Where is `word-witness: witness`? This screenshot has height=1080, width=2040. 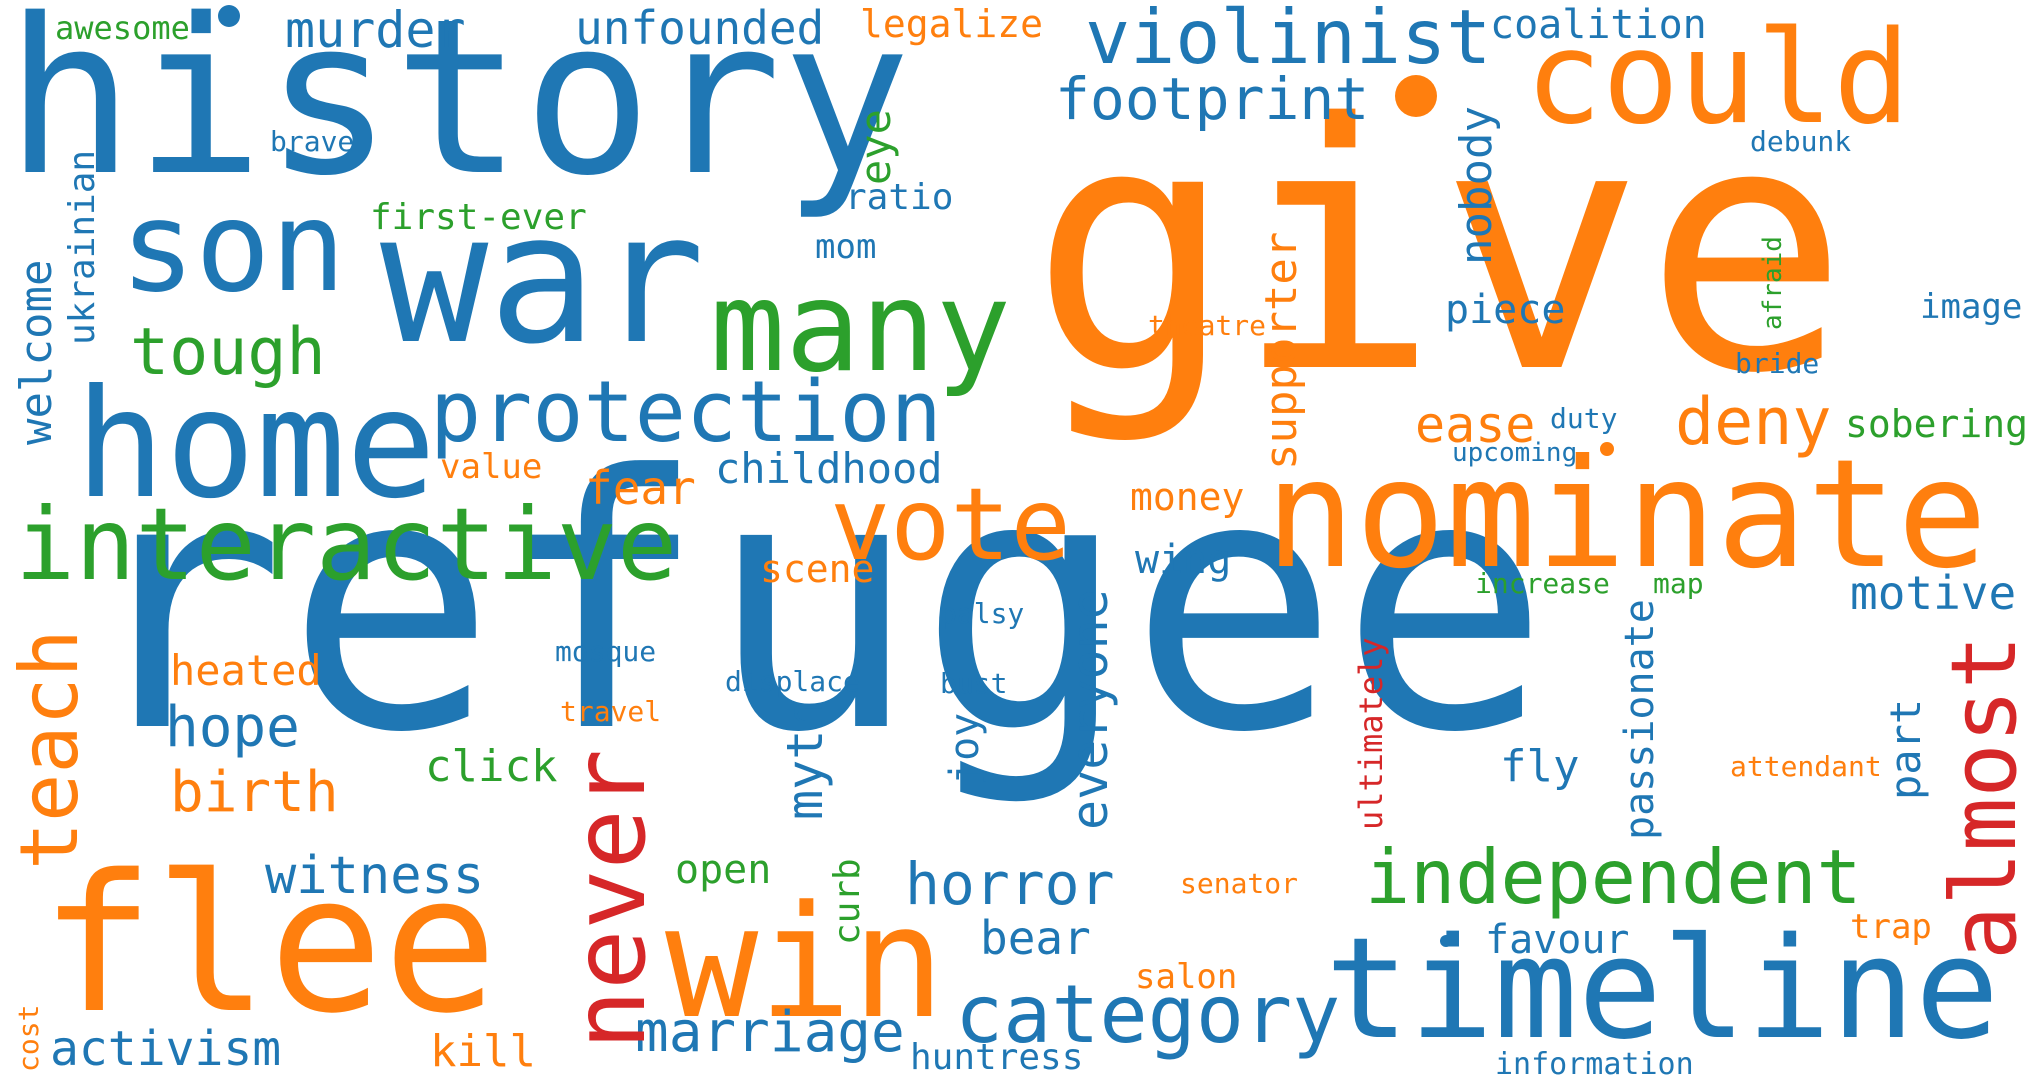
word-witness: witness is located at coordinates (375, 876).